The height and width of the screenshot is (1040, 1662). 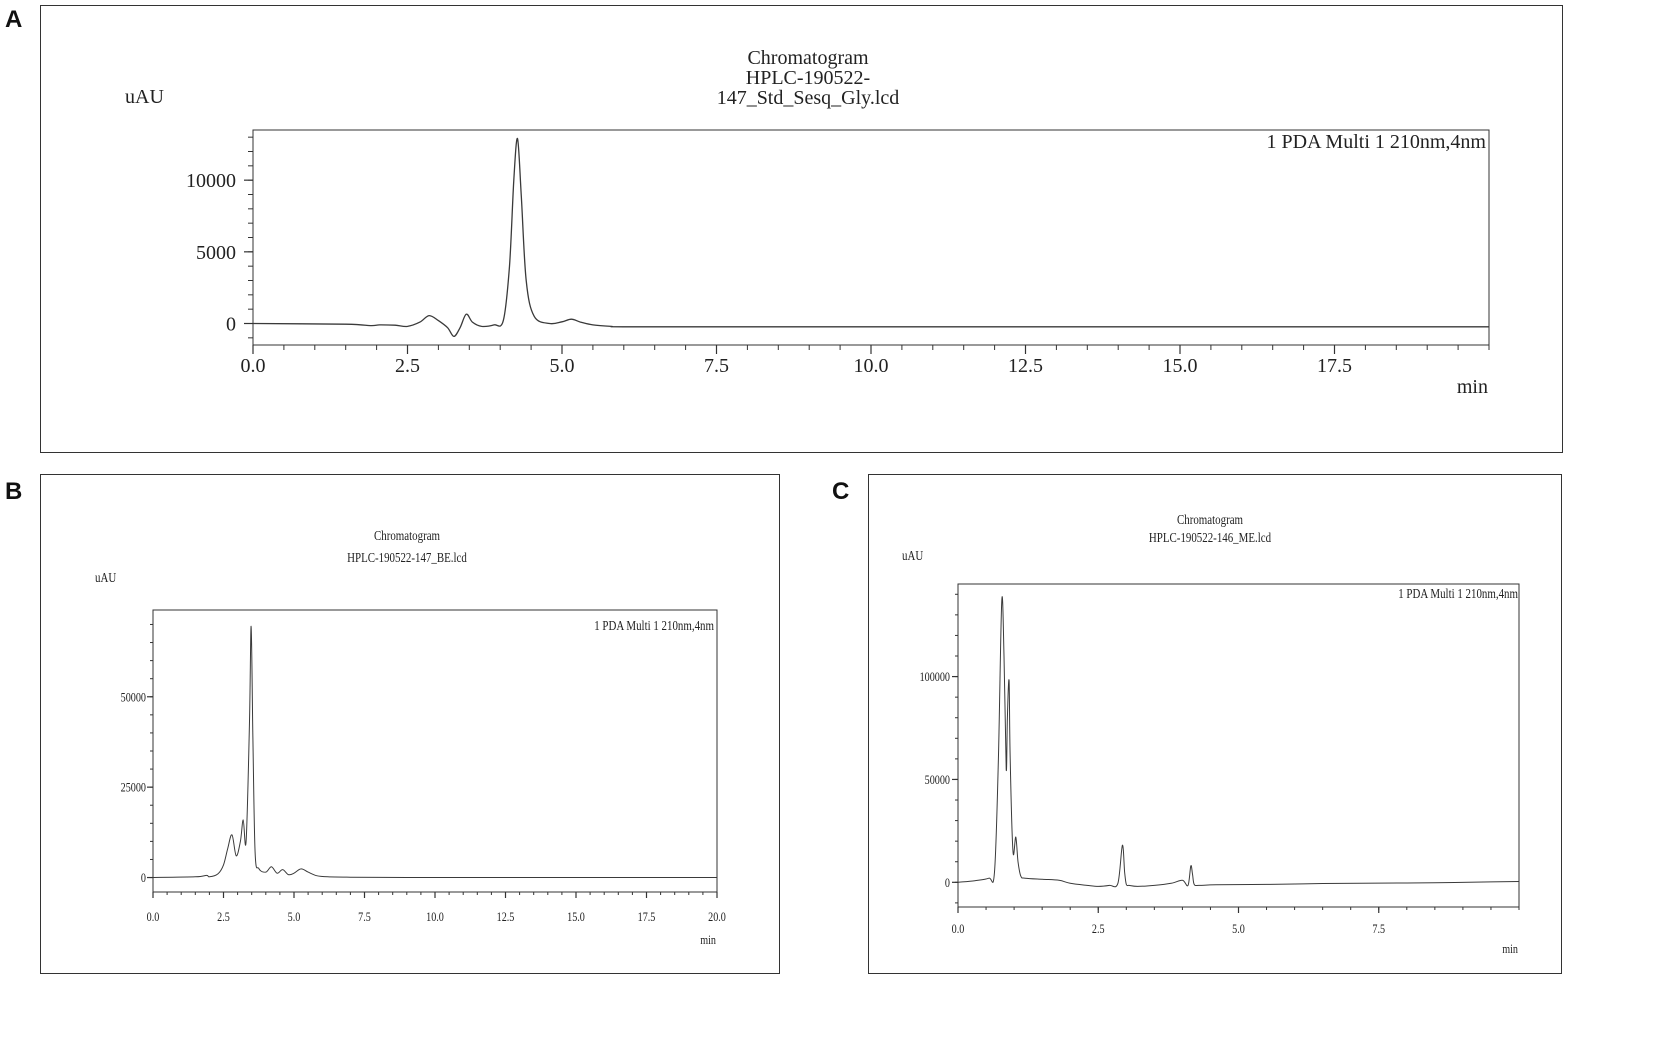 What do you see at coordinates (1098, 929) in the screenshot?
I see `chart-c-x-tick-label: 2.5` at bounding box center [1098, 929].